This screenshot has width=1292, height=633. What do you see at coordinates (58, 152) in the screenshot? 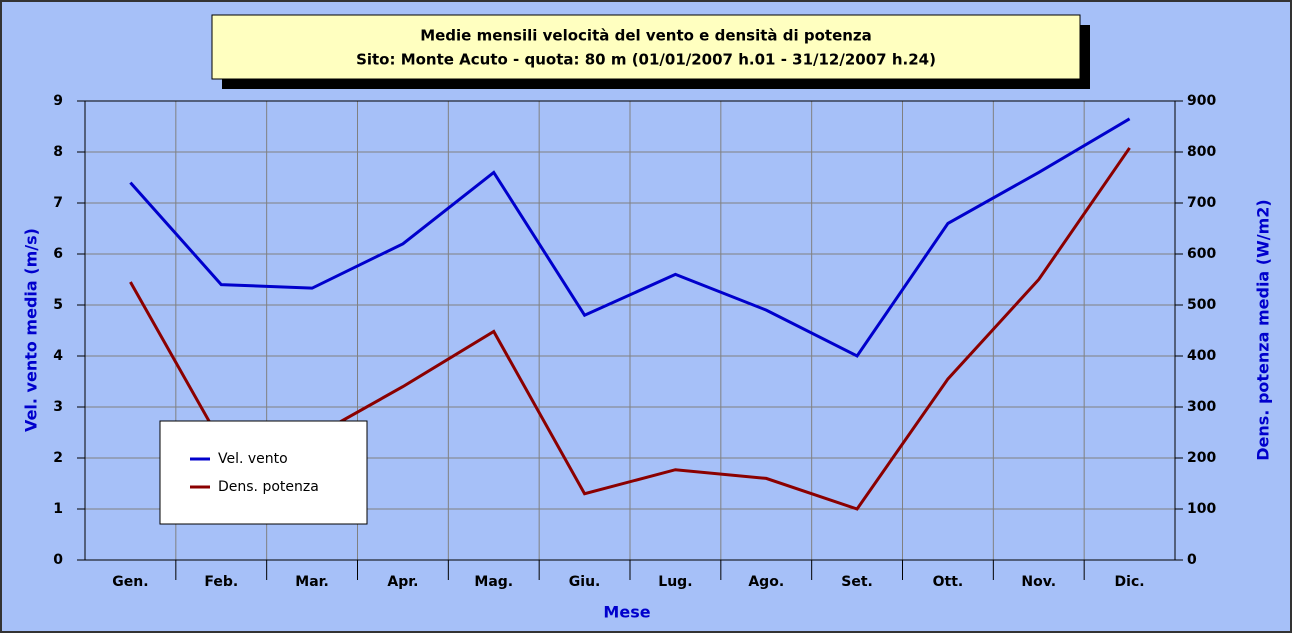
I see `y-tick-label: 8` at bounding box center [58, 152].